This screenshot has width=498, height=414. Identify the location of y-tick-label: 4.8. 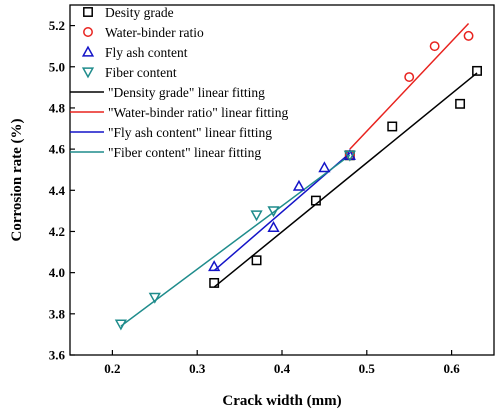
(57, 107).